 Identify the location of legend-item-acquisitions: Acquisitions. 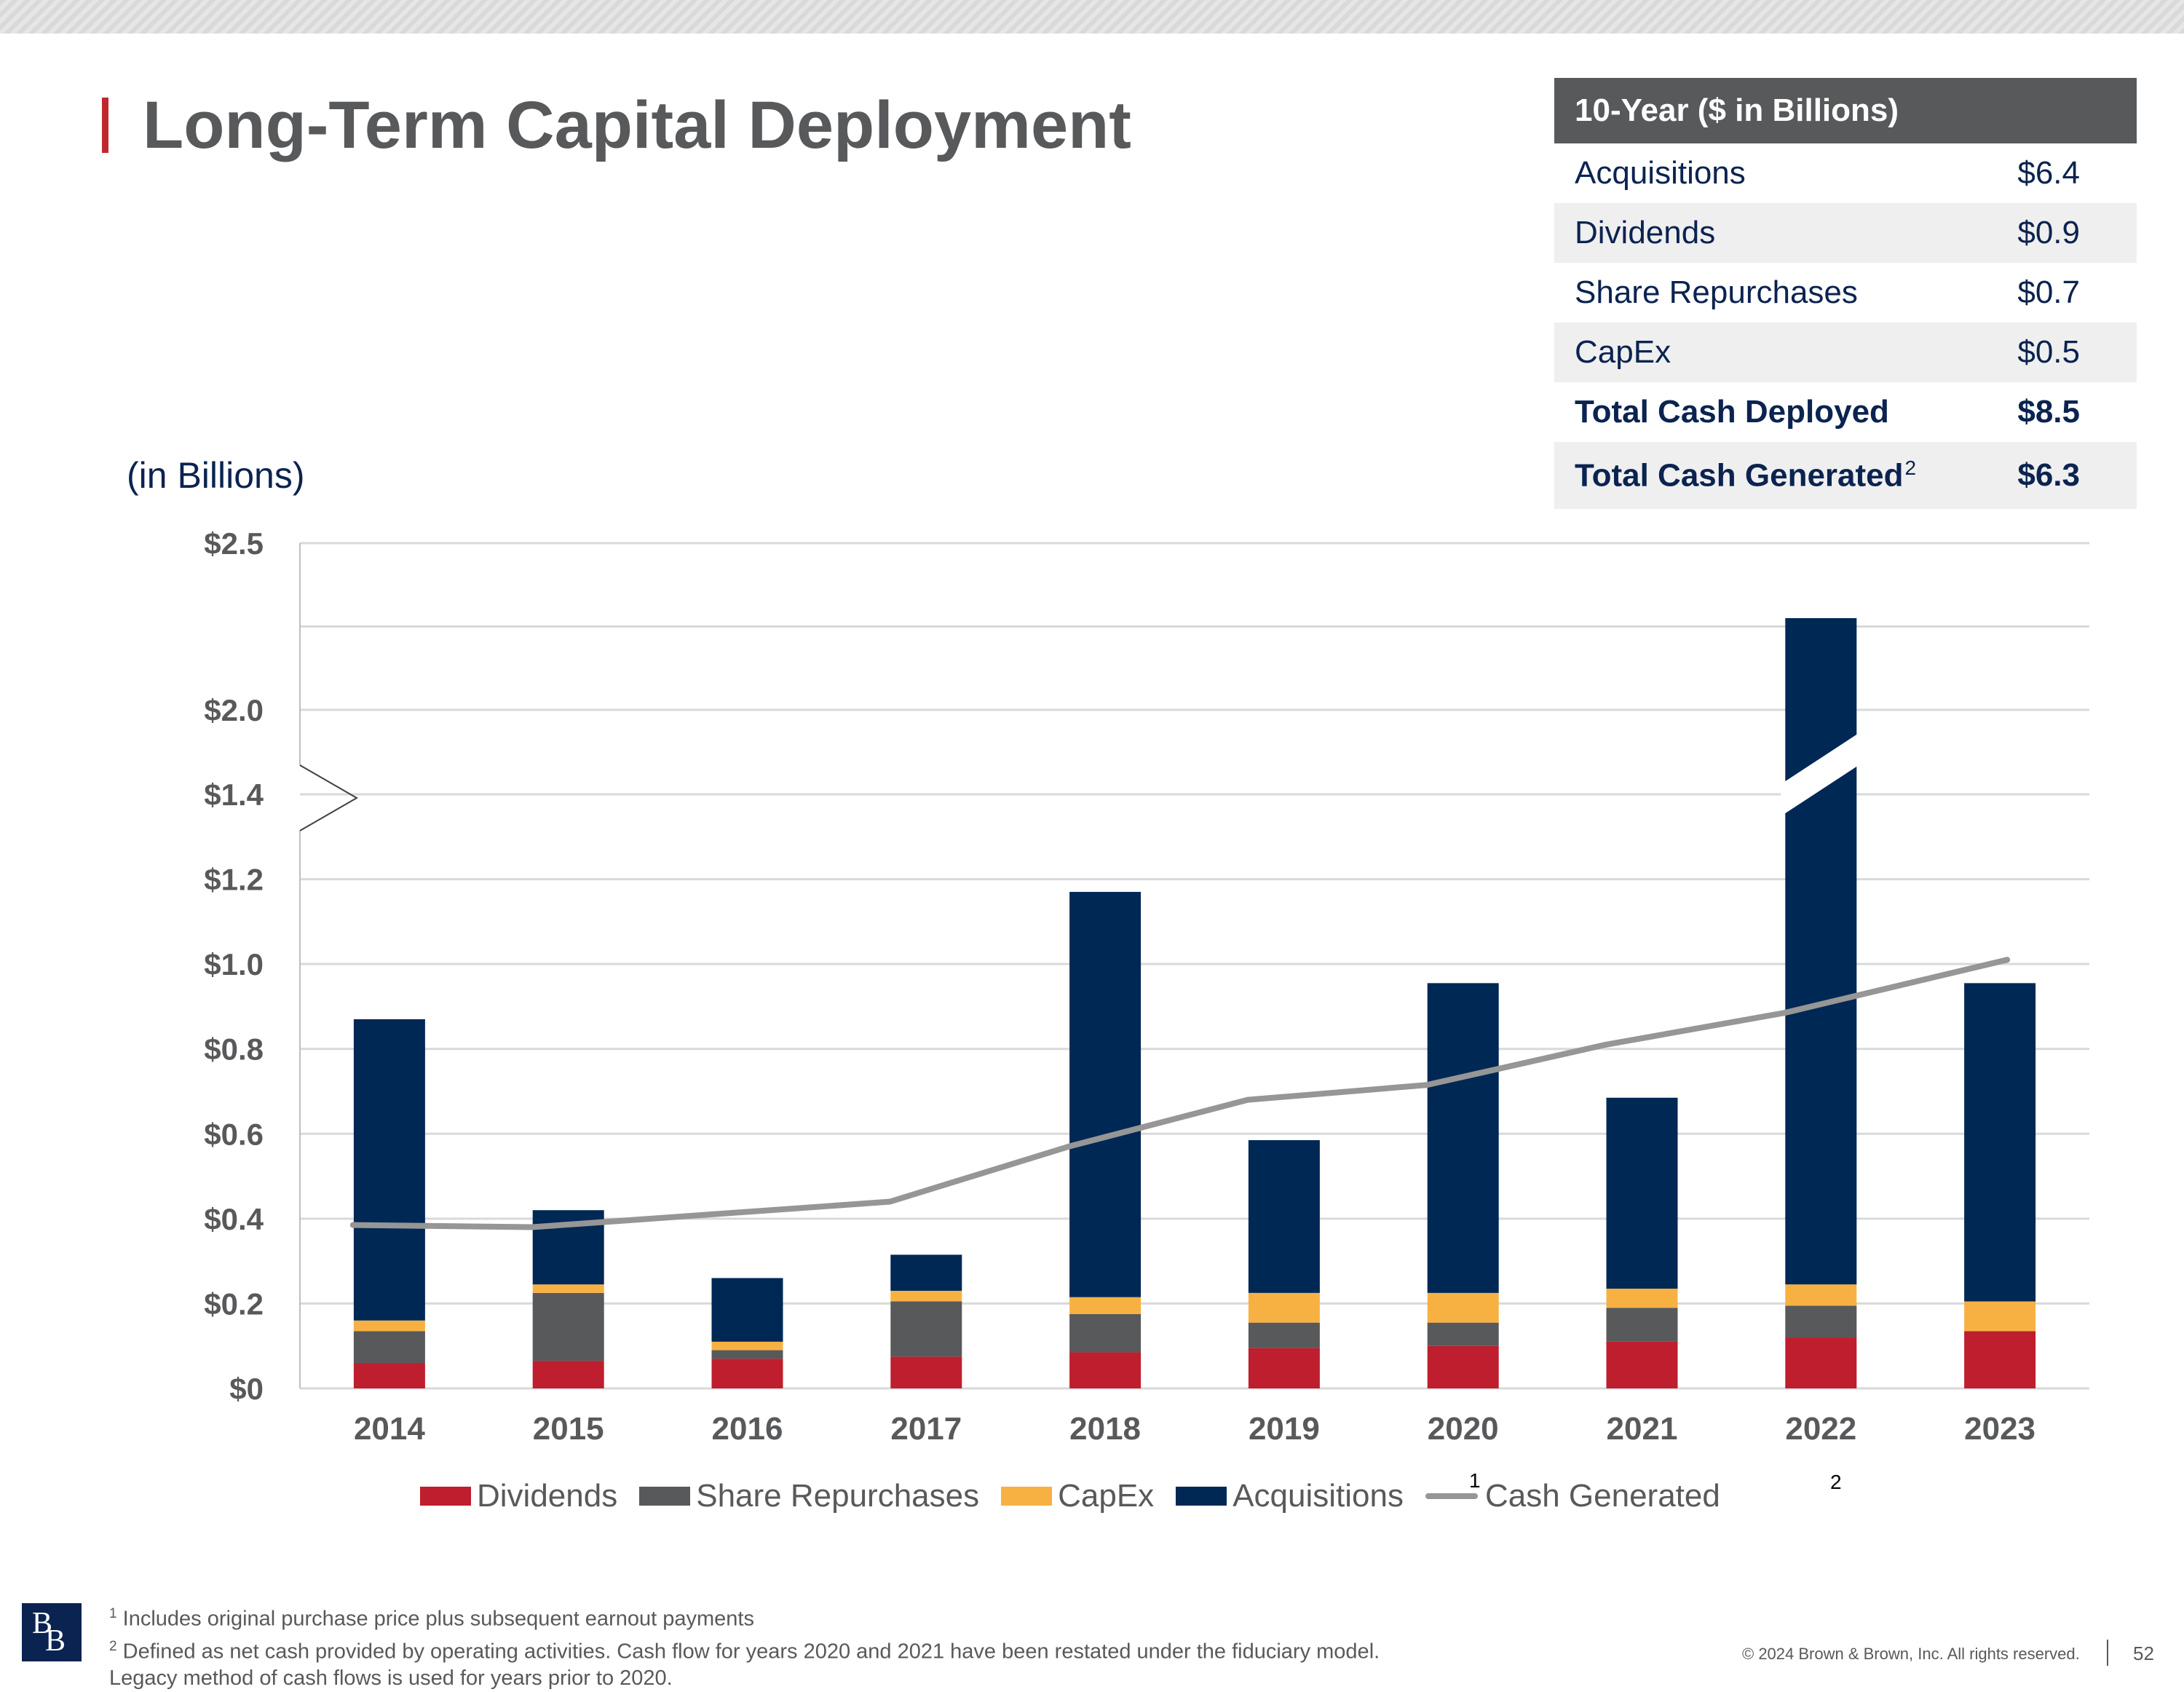
(1290, 1496).